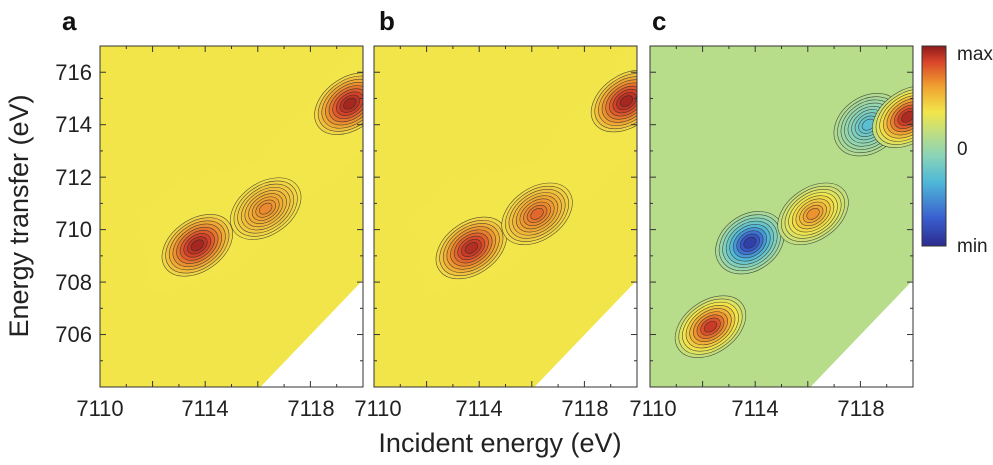 This screenshot has width=993, height=465. I want to click on y-tick-712: 712, so click(73, 177).